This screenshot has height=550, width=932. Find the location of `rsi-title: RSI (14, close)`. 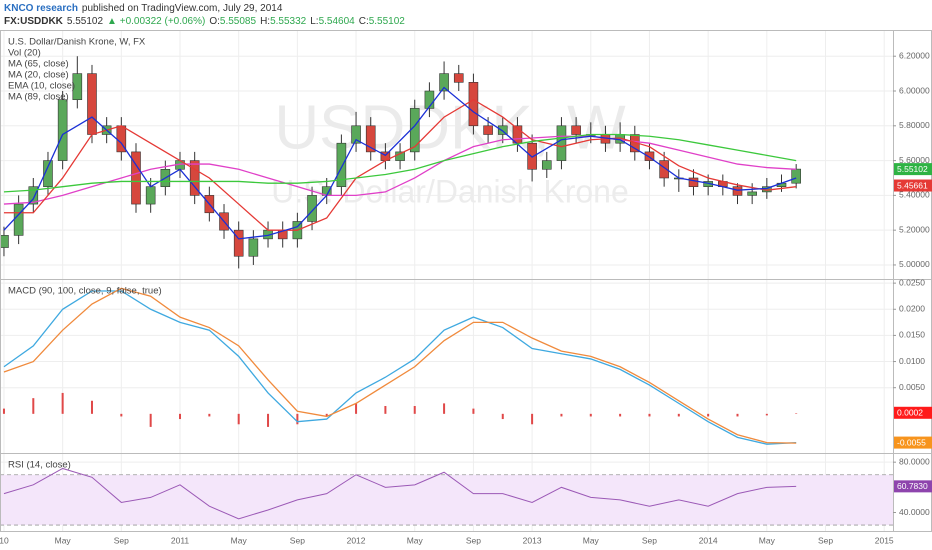

rsi-title: RSI (14, close) is located at coordinates (39, 465).